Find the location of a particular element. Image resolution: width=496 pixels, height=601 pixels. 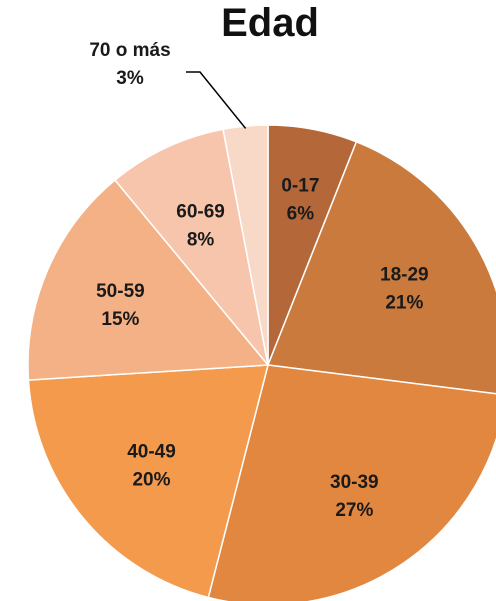

slice-category-label: 0-17 is located at coordinates (300, 185).